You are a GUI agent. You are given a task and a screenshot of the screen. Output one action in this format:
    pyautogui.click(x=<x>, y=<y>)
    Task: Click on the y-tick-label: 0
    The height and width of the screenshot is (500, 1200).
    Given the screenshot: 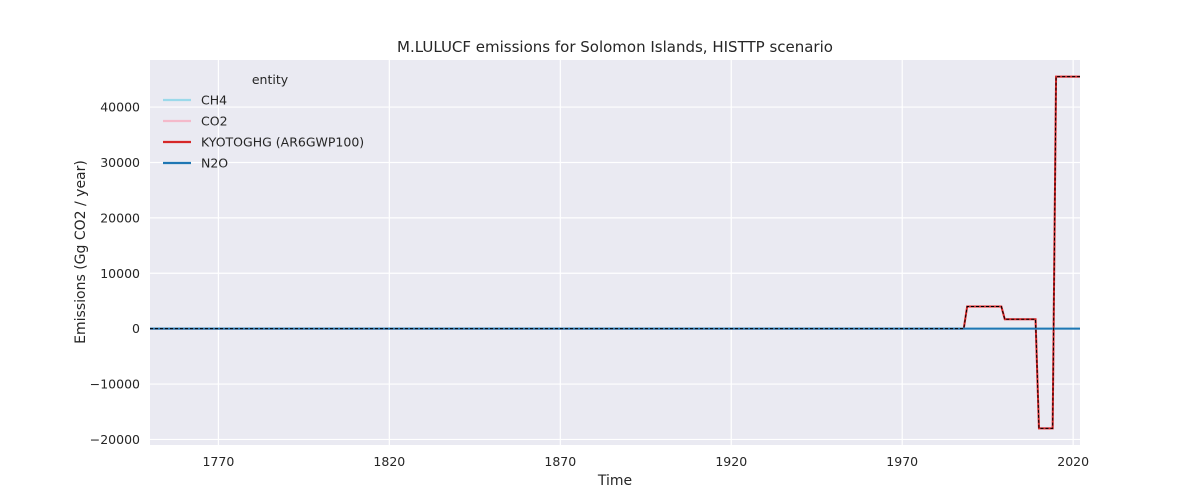 What is the action you would take?
    pyautogui.click(x=136, y=328)
    